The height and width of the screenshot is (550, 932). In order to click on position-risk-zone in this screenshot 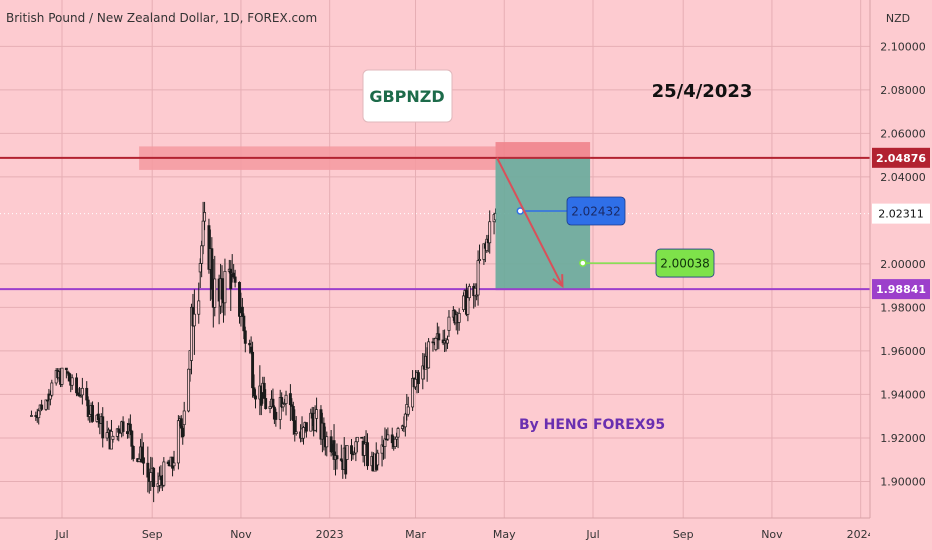, I will do `click(543, 150)`.